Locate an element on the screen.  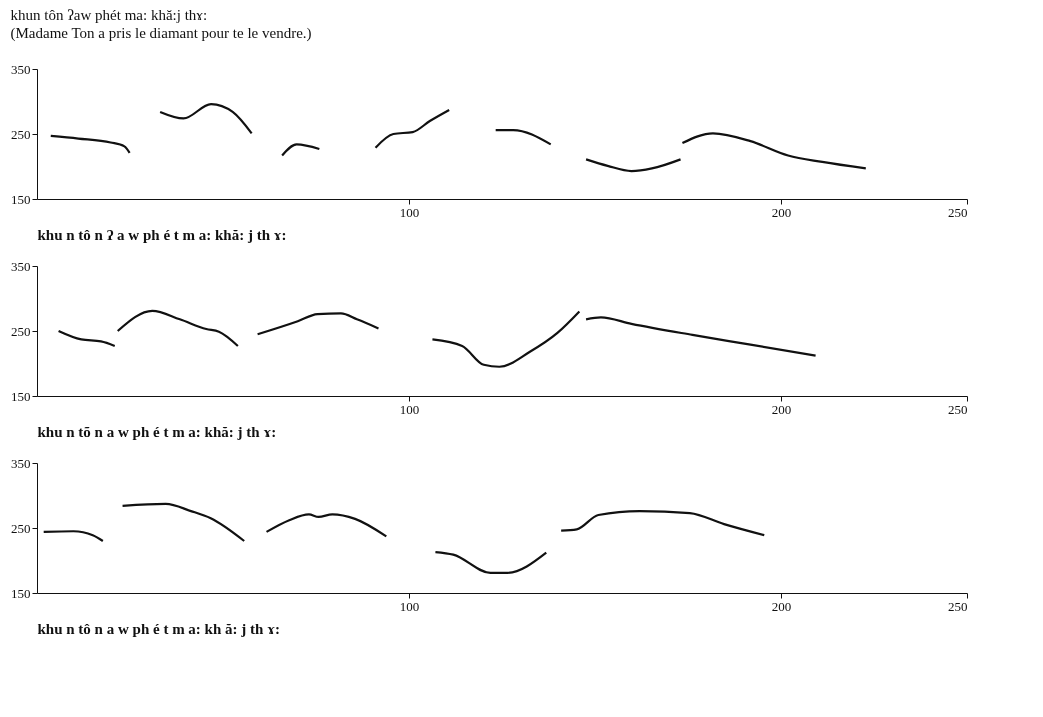
chart-subtitle: (Madame Ton a pris le diamant pour te le vendre.) is located at coordinates (161, 33).